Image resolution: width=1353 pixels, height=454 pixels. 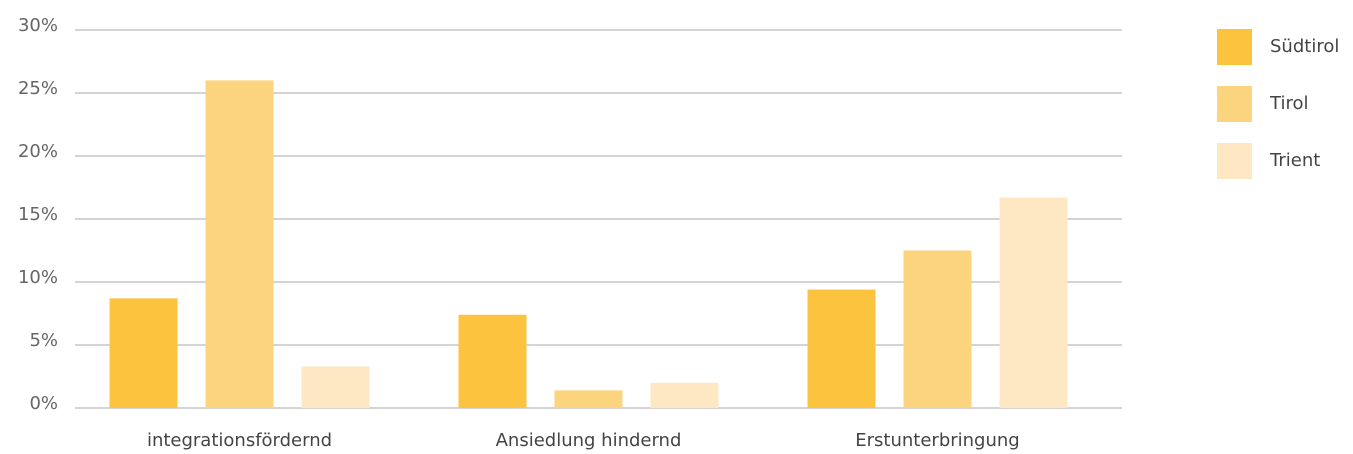 I want to click on legend-label: Südtirol, so click(x=1304, y=46).